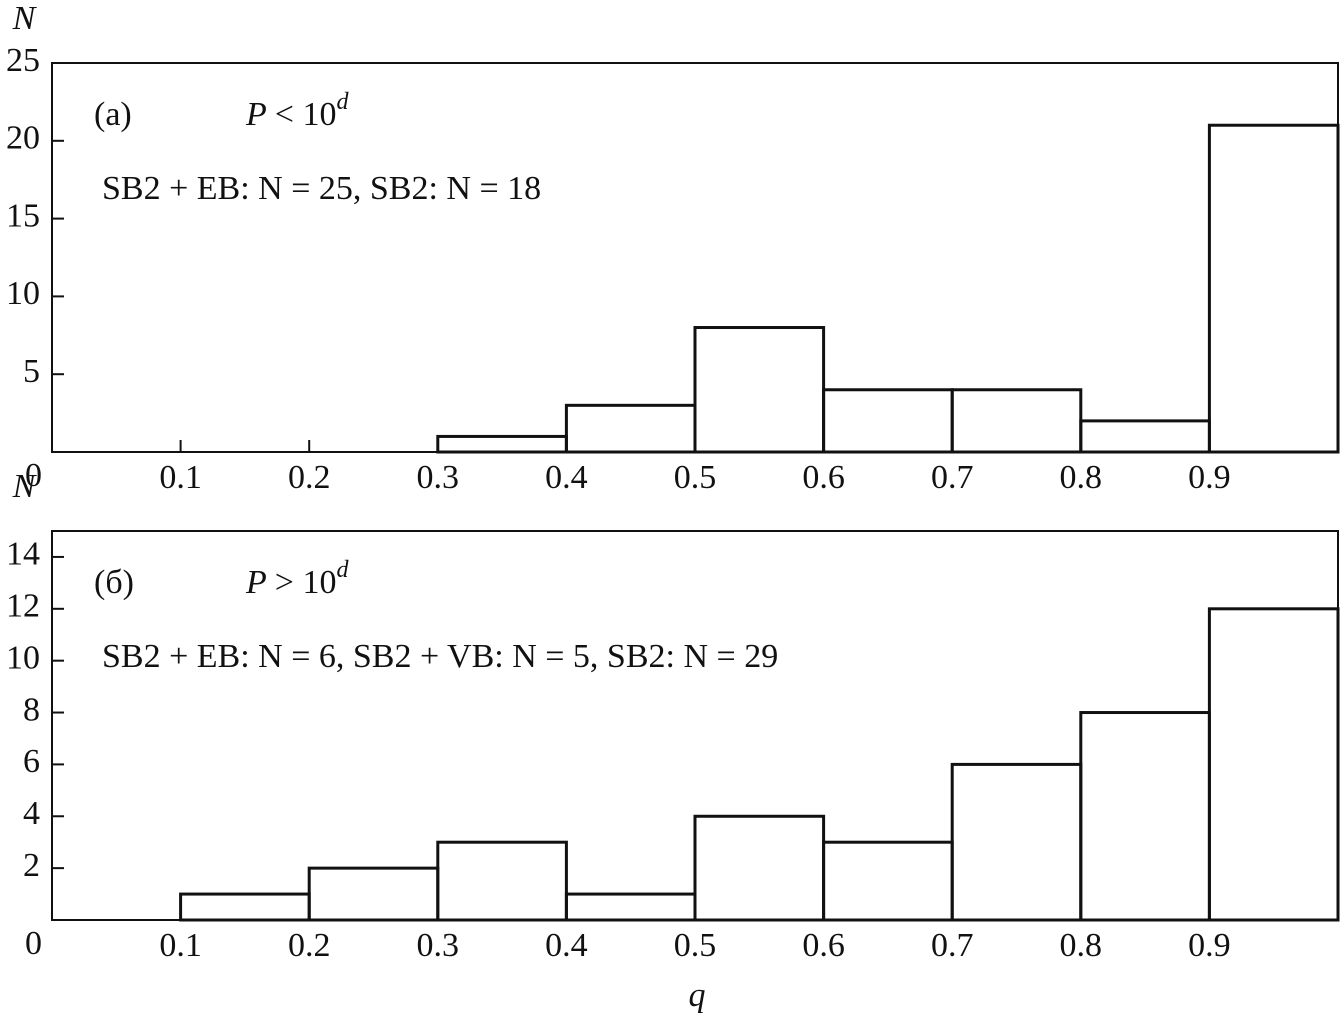  I want to click on y-tick-label: 14, so click(23, 554).